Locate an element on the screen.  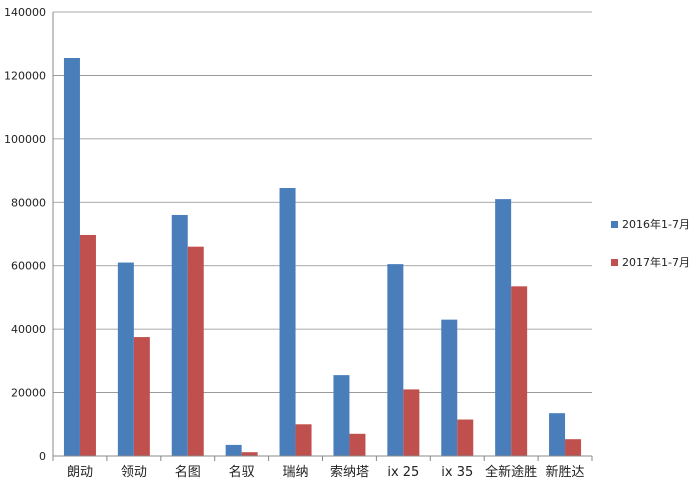
legend-label: 2017年1-7月 is located at coordinates (656, 262).